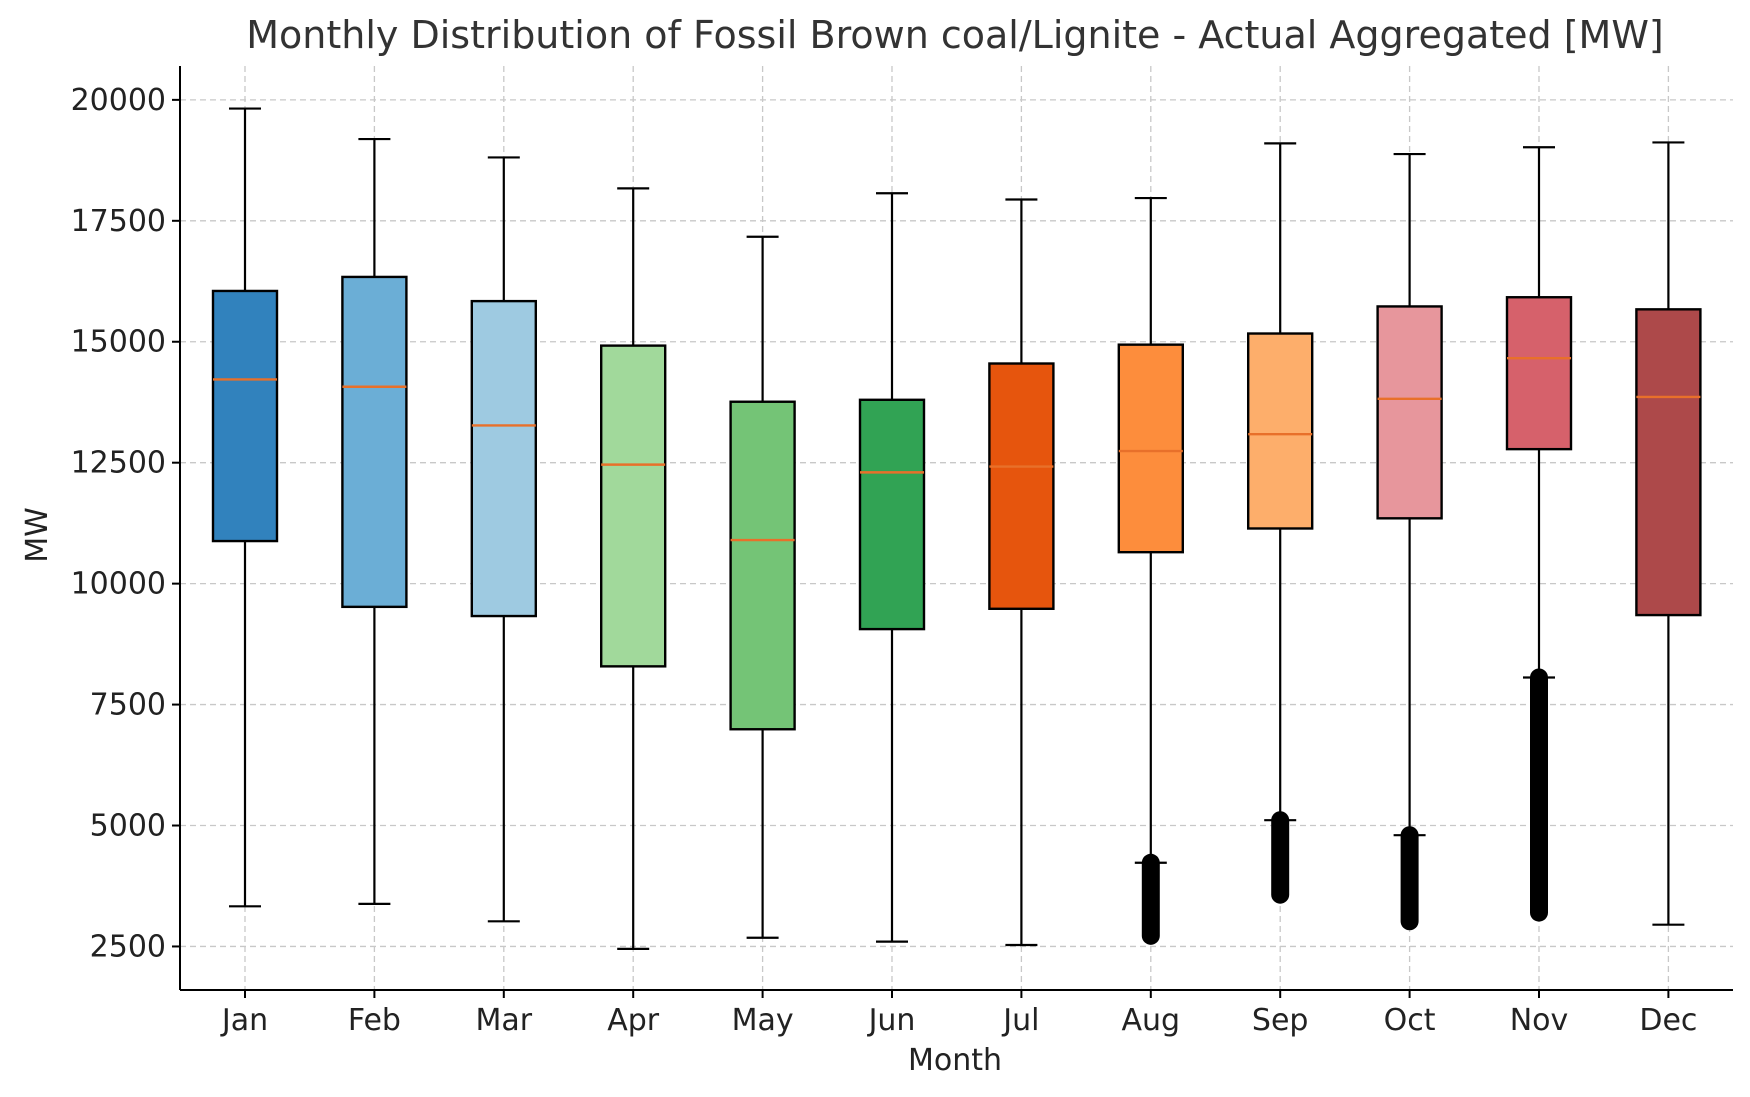 Image resolution: width=1750 pixels, height=1097 pixels. What do you see at coordinates (1151, 1020) in the screenshot?
I see `x-tick-label: Aug` at bounding box center [1151, 1020].